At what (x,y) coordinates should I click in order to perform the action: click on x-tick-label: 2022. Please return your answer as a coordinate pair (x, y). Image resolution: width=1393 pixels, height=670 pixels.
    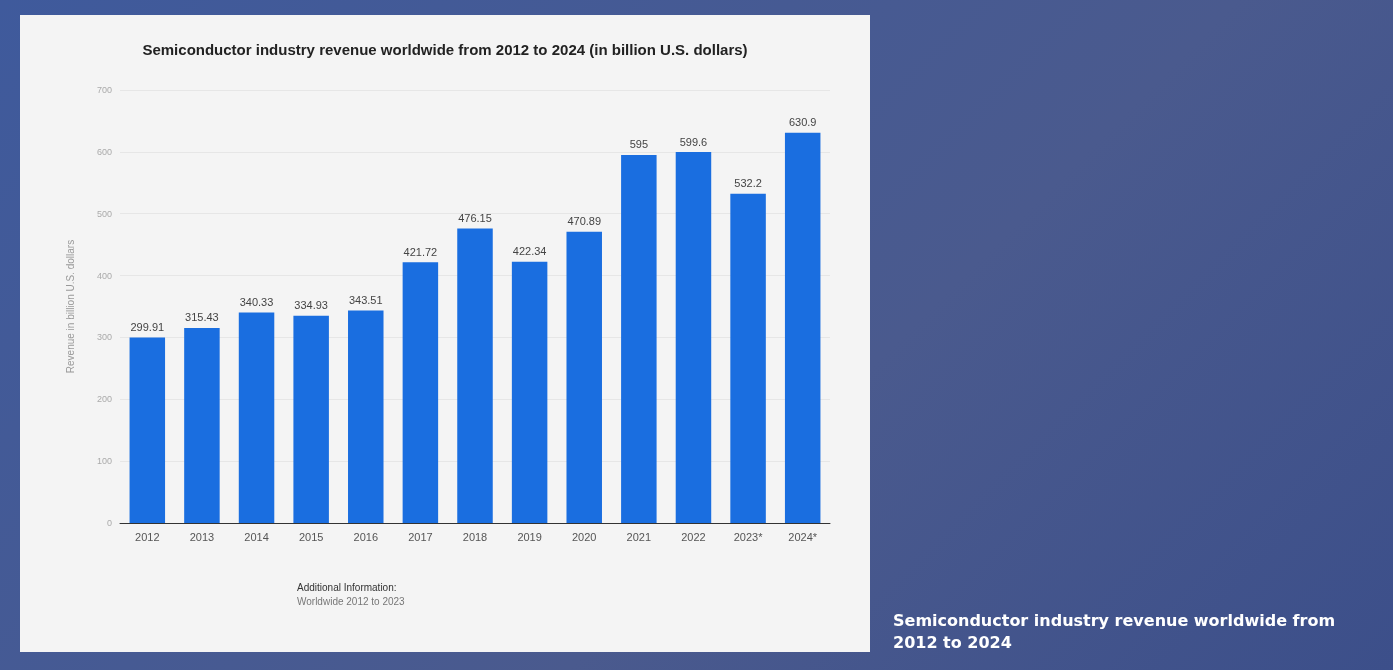
    Looking at the image, I should click on (693, 536).